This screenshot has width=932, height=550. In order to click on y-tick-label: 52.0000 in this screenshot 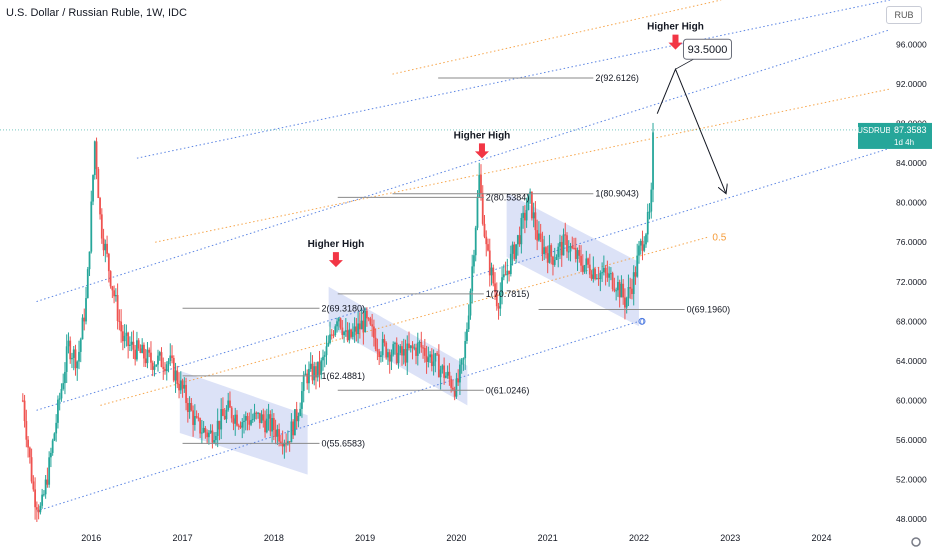, I will do `click(911, 480)`.